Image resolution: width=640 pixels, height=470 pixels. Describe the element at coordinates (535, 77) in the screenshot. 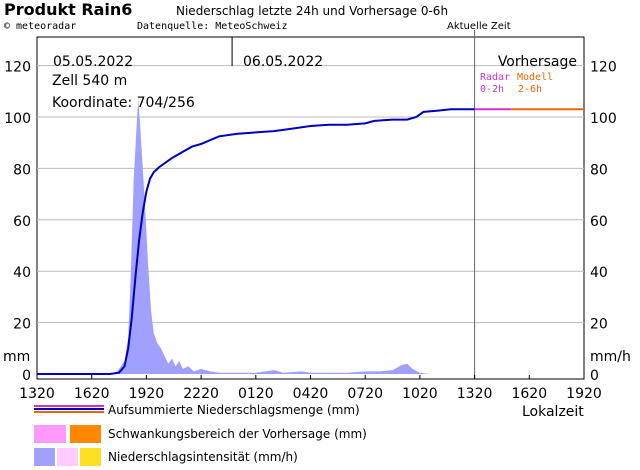

I see `model-label-1: Modell` at that location.